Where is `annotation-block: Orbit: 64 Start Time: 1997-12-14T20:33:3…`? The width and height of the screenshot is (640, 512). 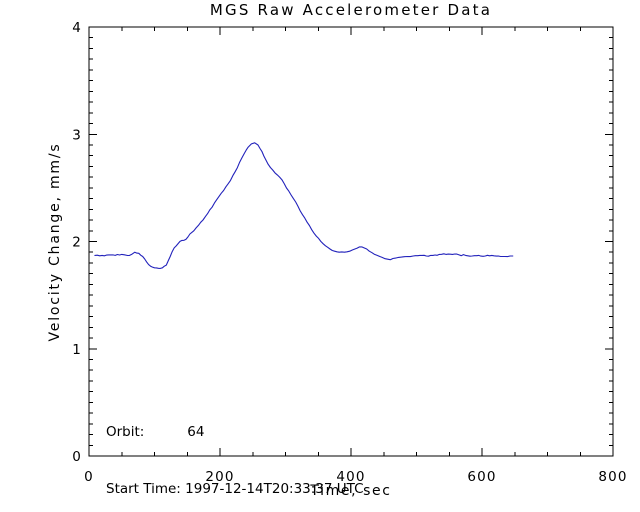 annotation-block: Orbit: 64 Start Time: 1997-12-14T20:33:3… is located at coordinates (235, 448).